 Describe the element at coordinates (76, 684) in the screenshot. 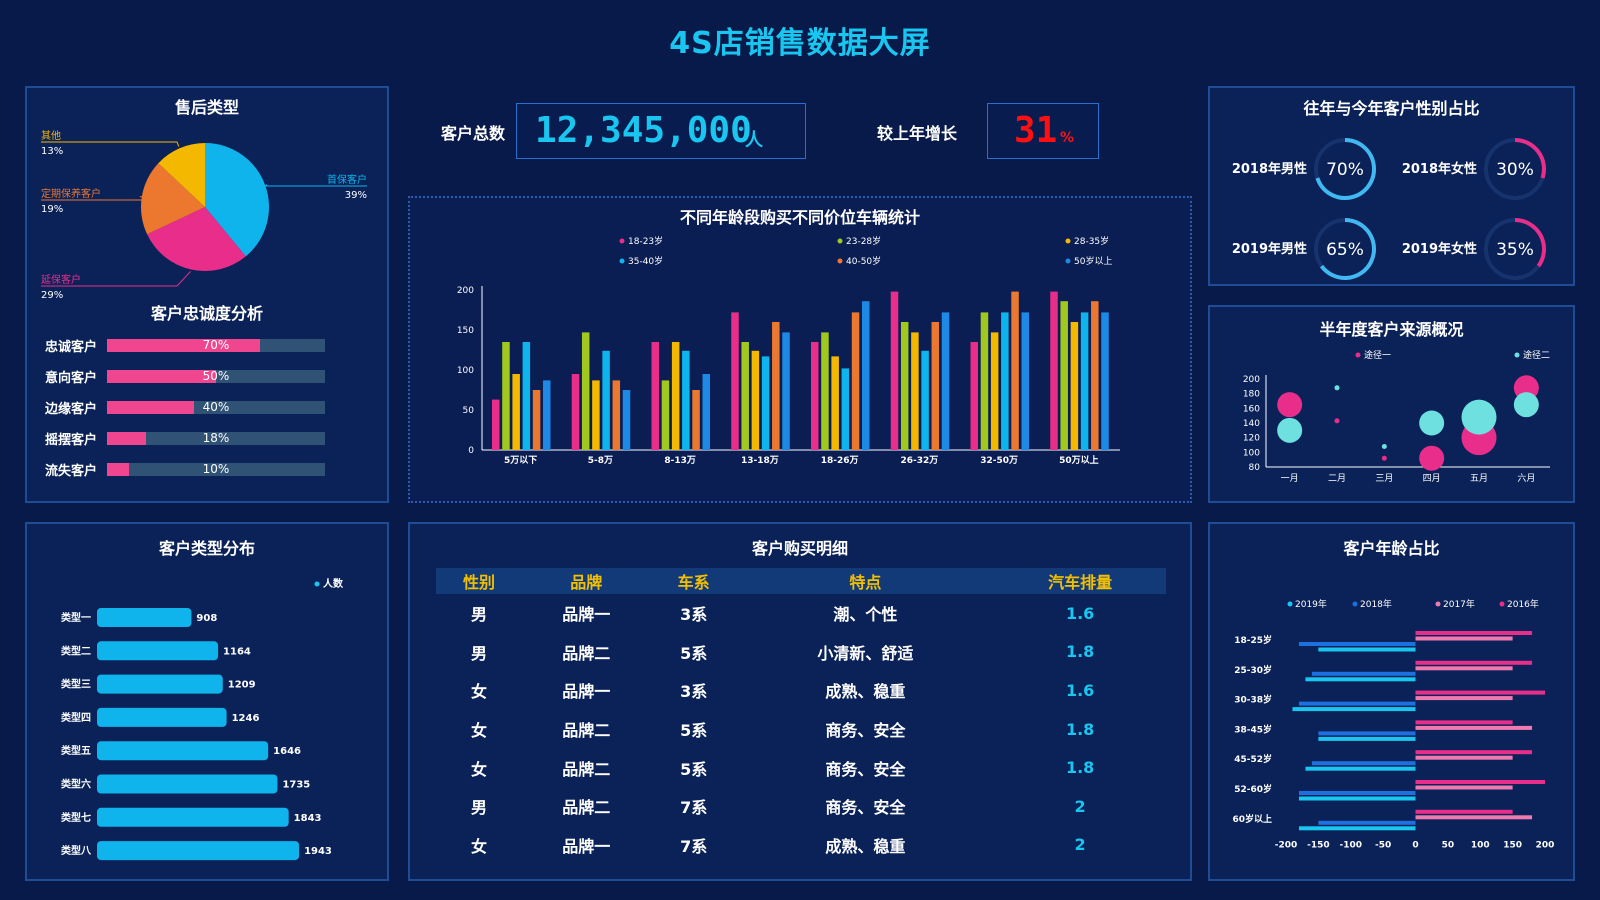

I see `y-tick-label: 类型三` at that location.